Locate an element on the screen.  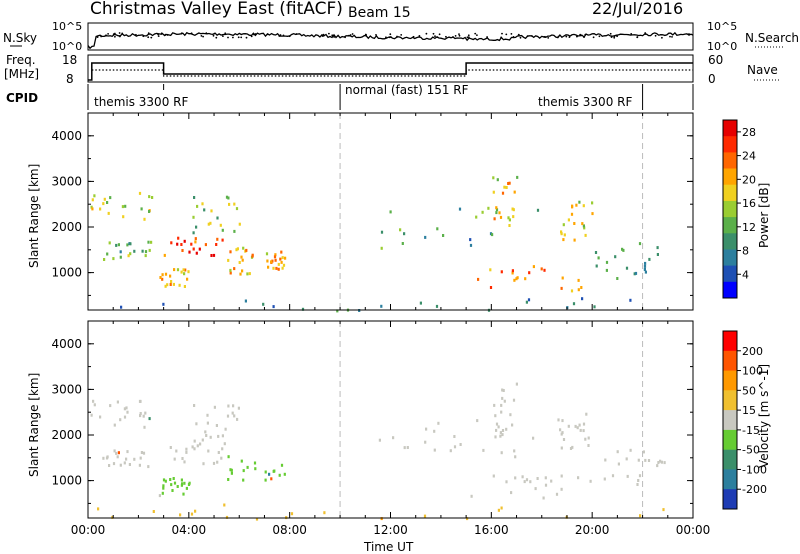
nsky-label: N.Sky is located at coordinates (20, 38).